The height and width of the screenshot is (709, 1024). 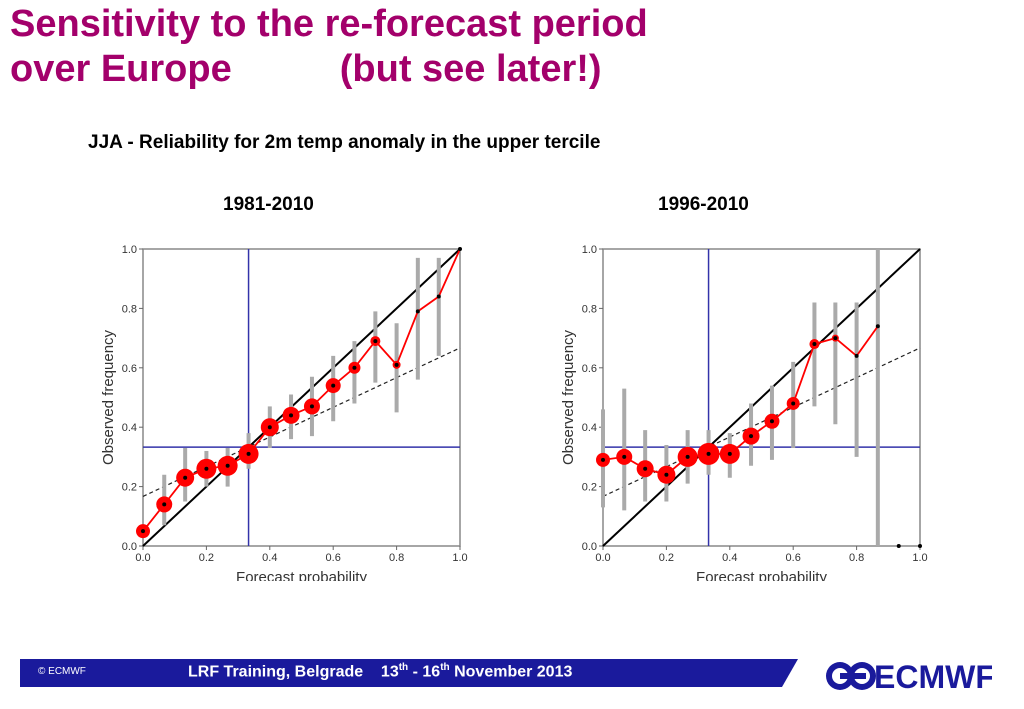 I want to click on footer-date-end: 16, so click(x=431, y=672).